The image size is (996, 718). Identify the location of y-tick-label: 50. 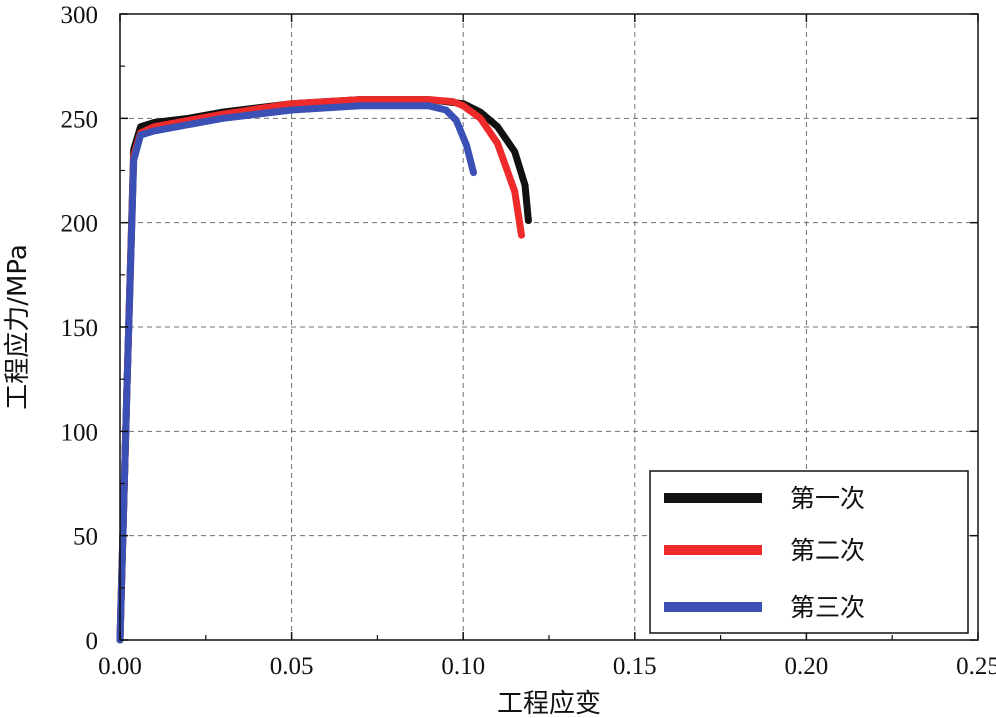
(85, 537).